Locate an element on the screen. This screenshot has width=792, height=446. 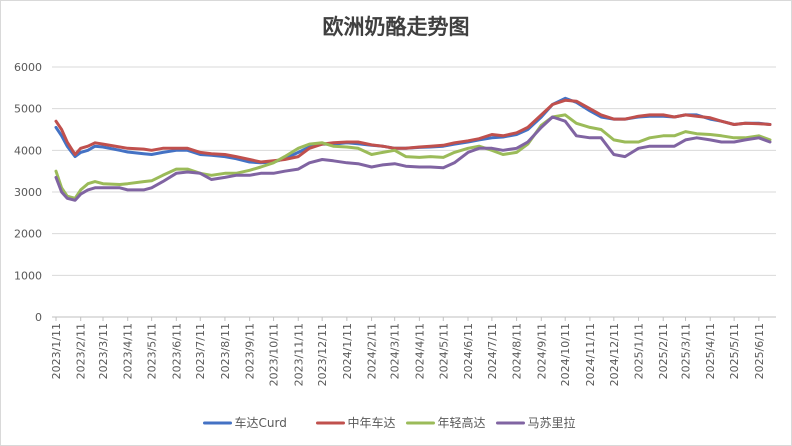
x-tick-label: 2024/7/11 is located at coordinates (492, 351).